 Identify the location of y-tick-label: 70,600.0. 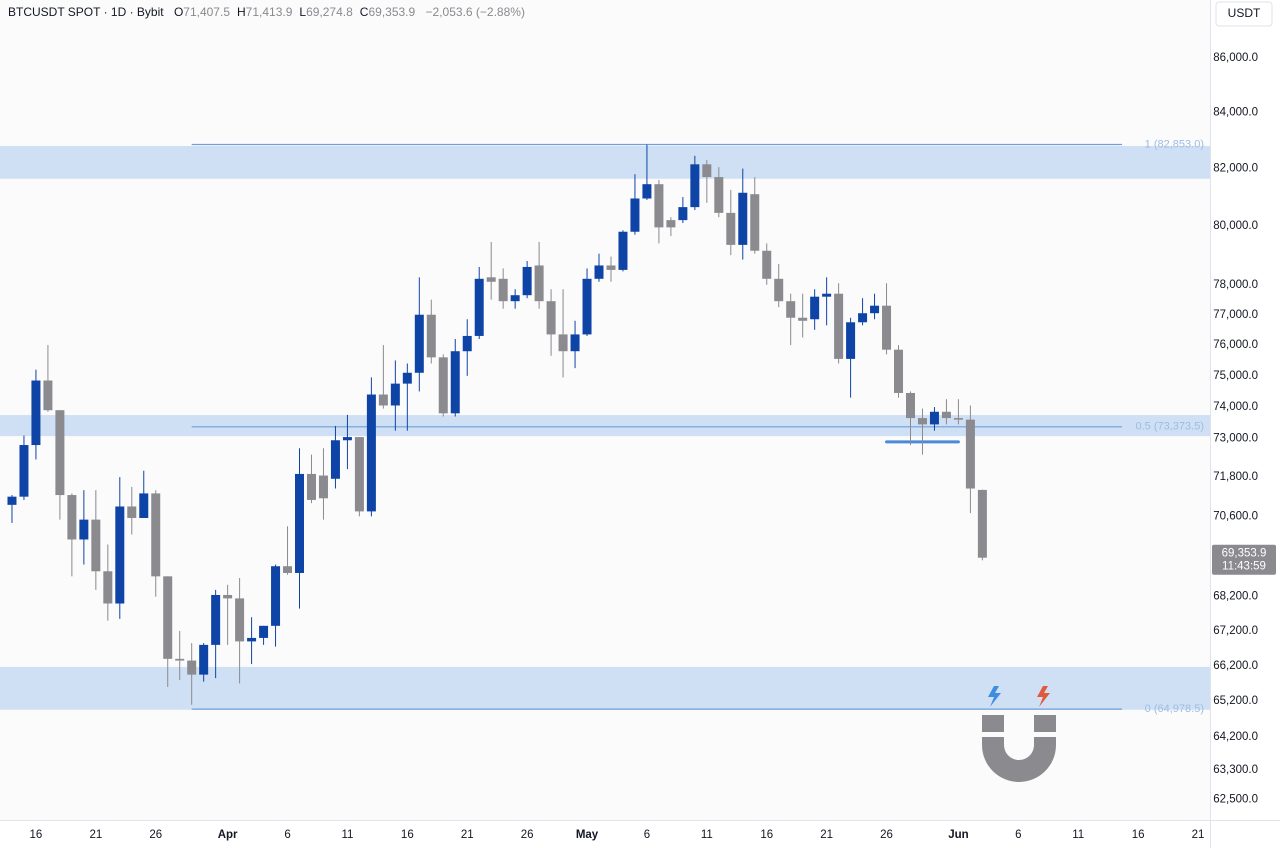
(1235, 516).